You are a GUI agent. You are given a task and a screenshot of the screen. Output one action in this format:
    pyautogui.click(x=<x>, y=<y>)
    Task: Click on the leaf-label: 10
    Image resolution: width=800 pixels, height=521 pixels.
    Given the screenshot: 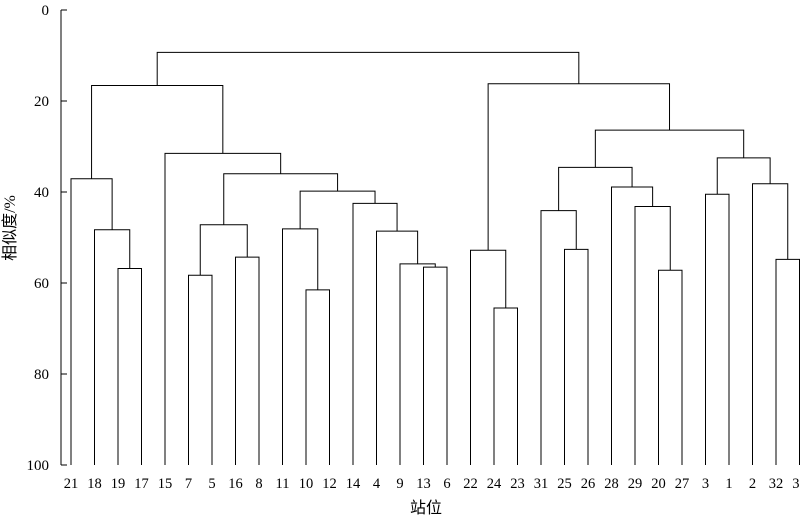 What is the action you would take?
    pyautogui.click(x=306, y=484)
    